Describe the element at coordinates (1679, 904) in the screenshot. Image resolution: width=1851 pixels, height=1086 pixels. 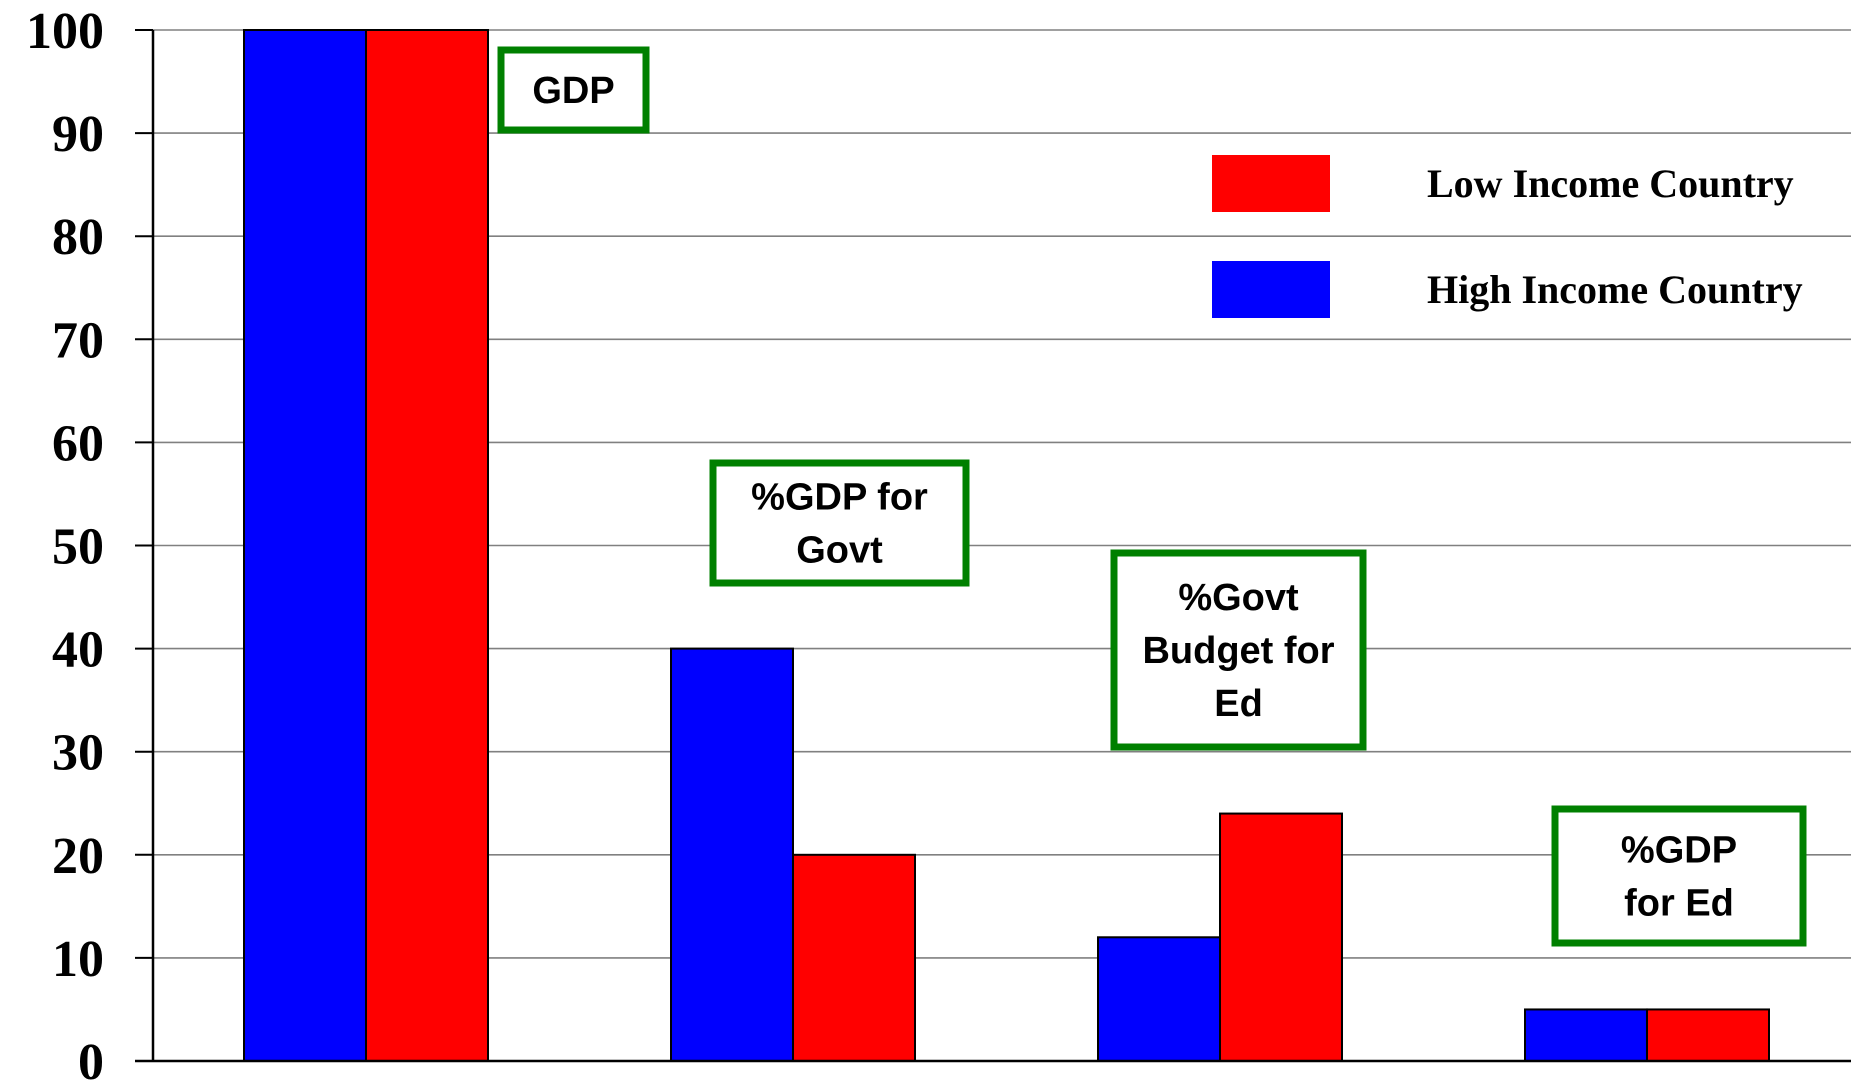
I see `annotation-text: for Ed` at that location.